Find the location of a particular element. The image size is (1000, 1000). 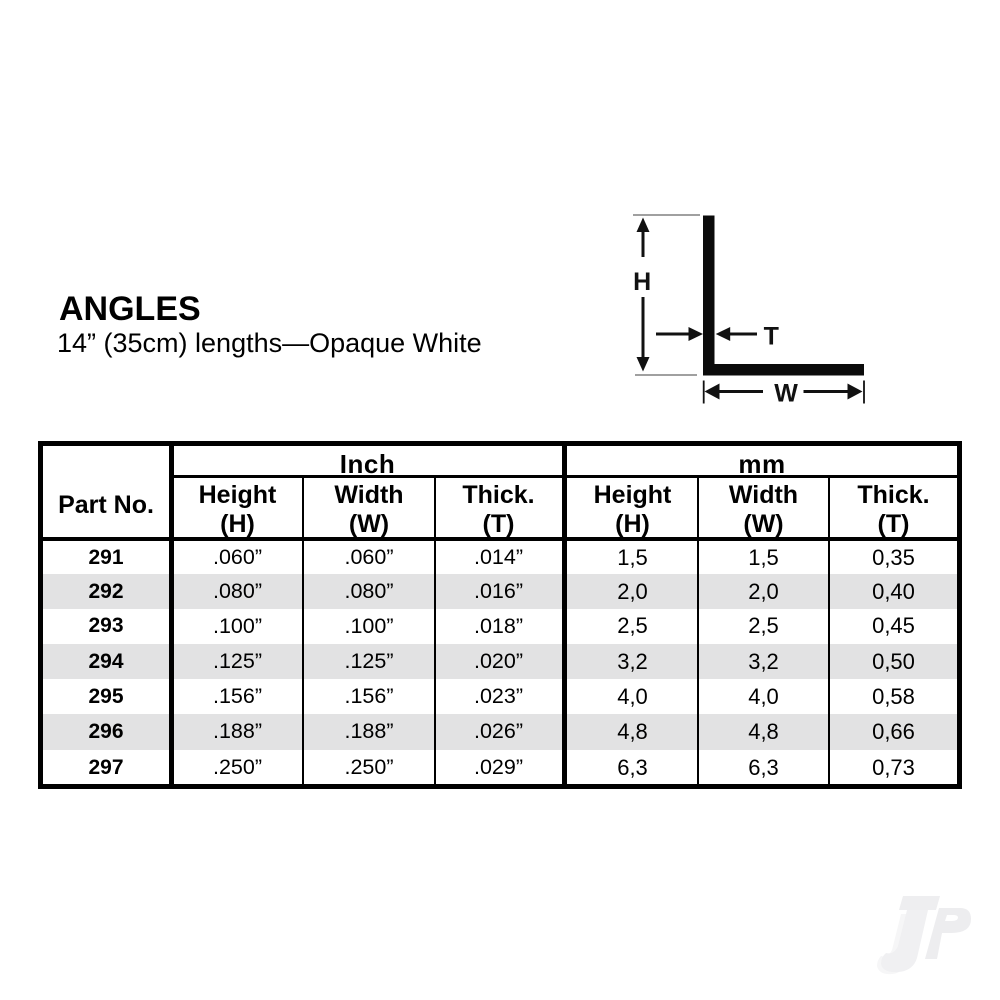

svg-text: H is located at coordinates (642, 282).